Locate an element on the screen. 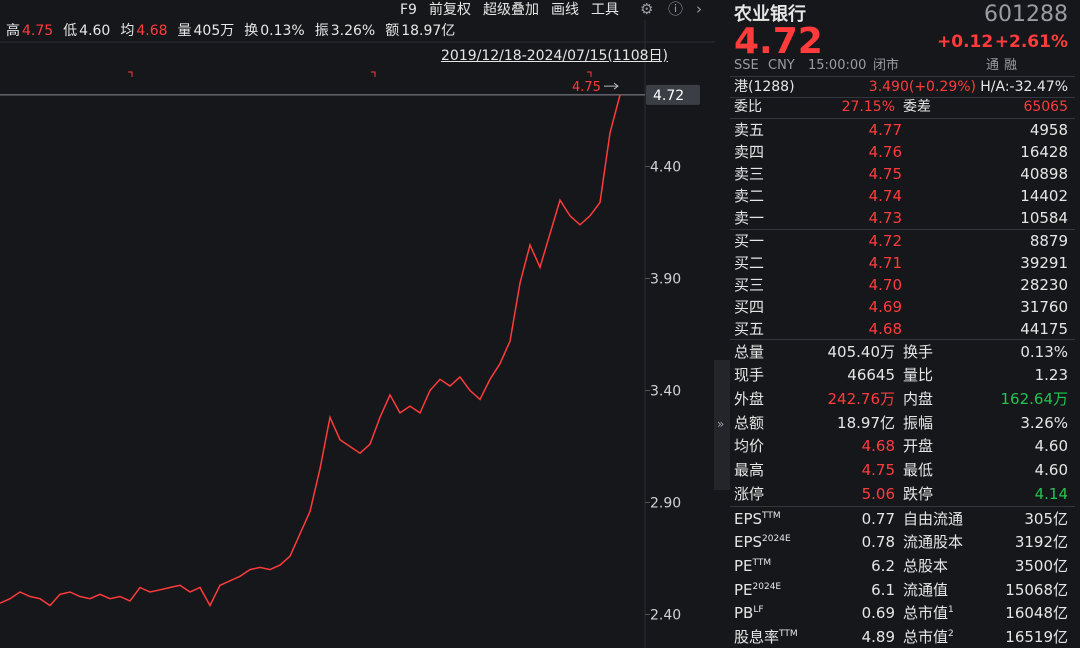 This screenshot has width=1080, height=648. book-price: 4.74 is located at coordinates (885, 195).